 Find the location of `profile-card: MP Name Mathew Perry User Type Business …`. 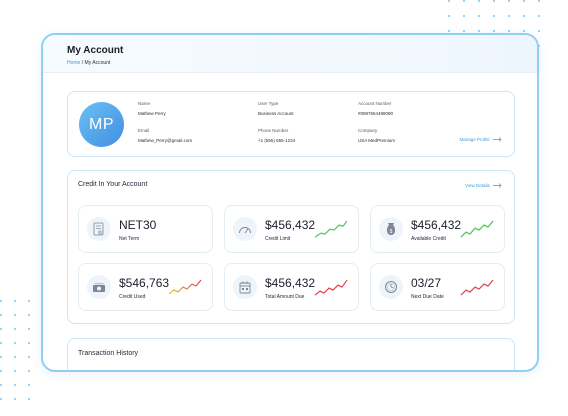

profile-card: MP Name Mathew Perry User Type Business … is located at coordinates (291, 124).